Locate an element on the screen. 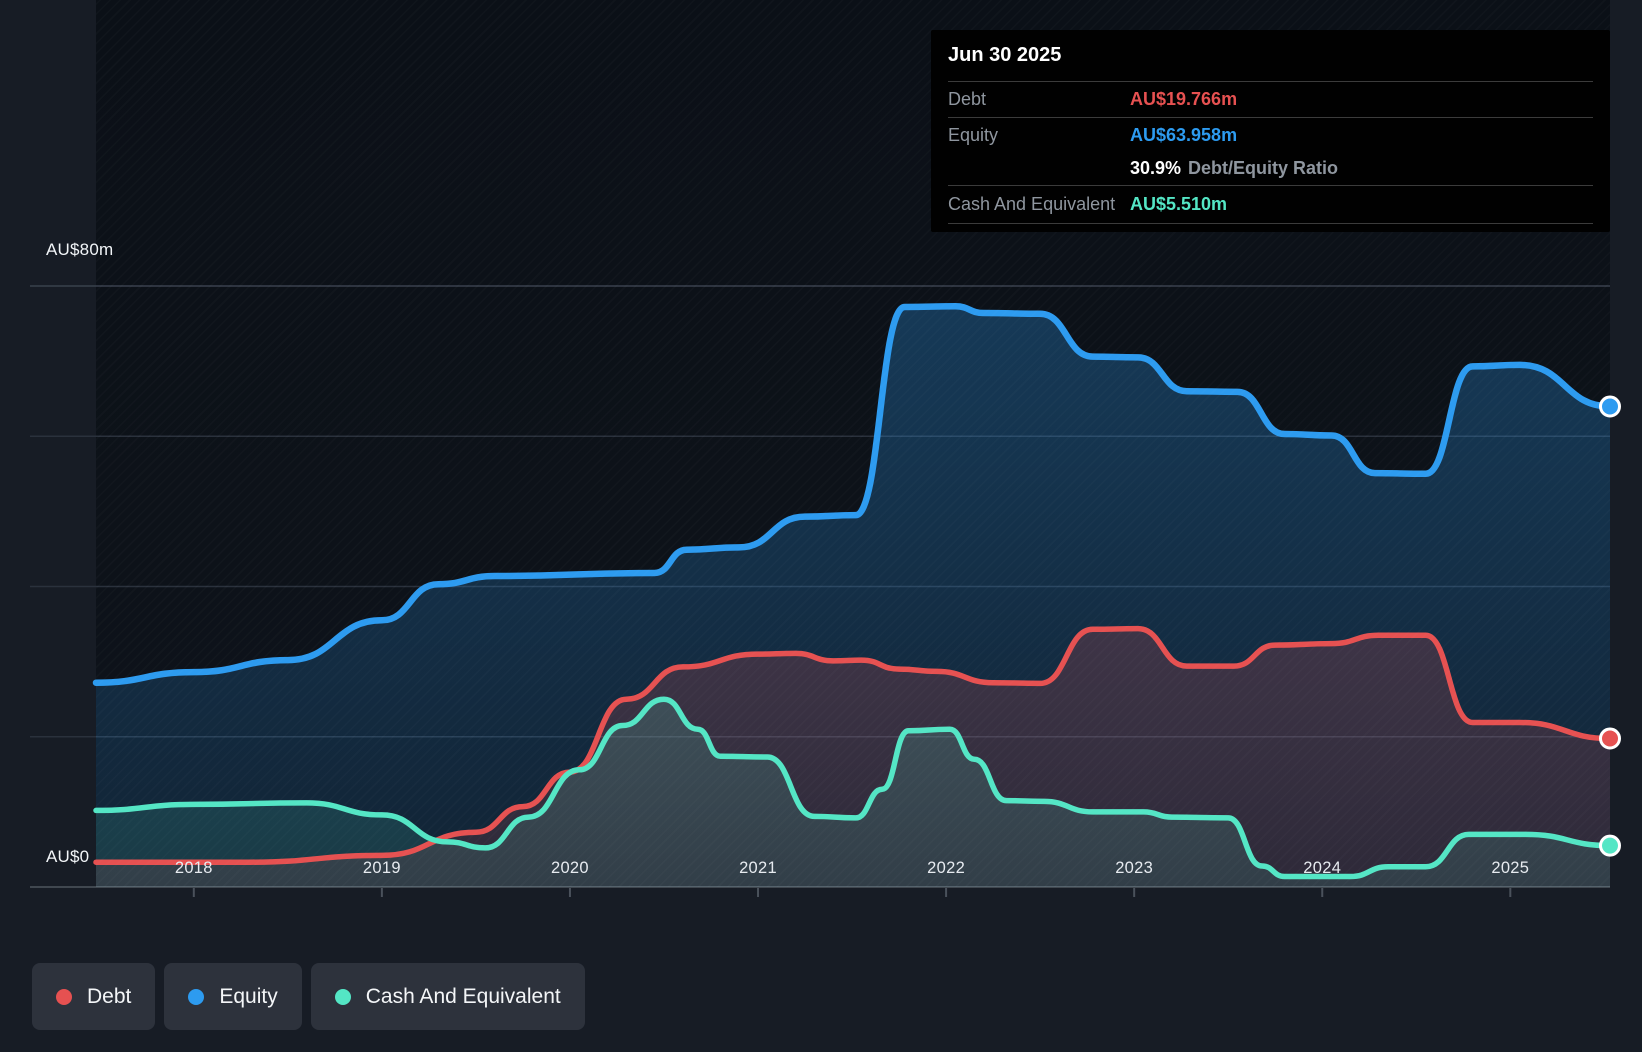 Image resolution: width=1642 pixels, height=1052 pixels. tooltip-cash-value: AU$5.510m is located at coordinates (1179, 204).